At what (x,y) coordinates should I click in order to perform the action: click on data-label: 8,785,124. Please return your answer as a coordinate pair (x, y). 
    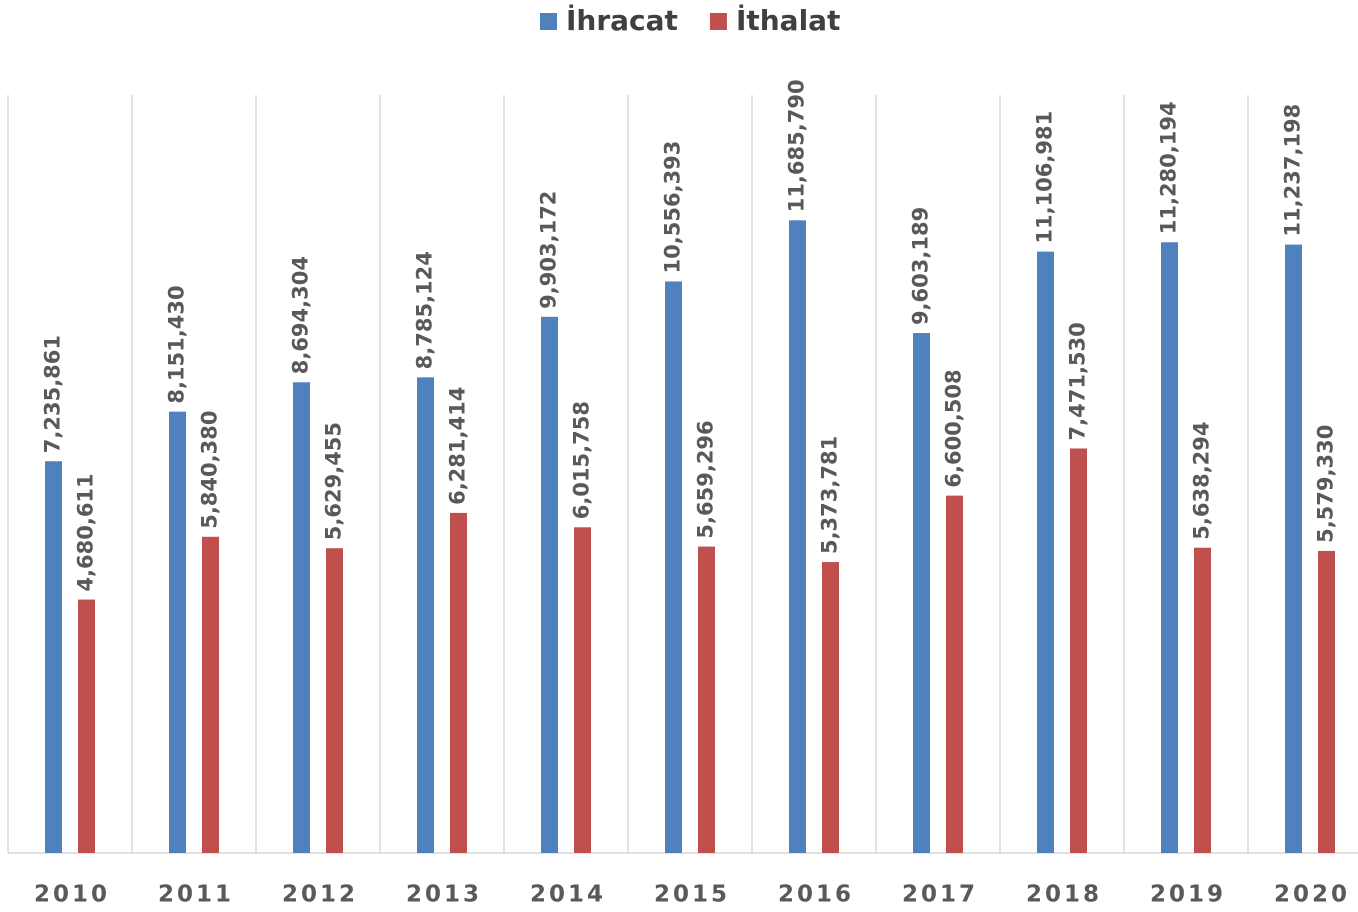
    Looking at the image, I should click on (425, 310).